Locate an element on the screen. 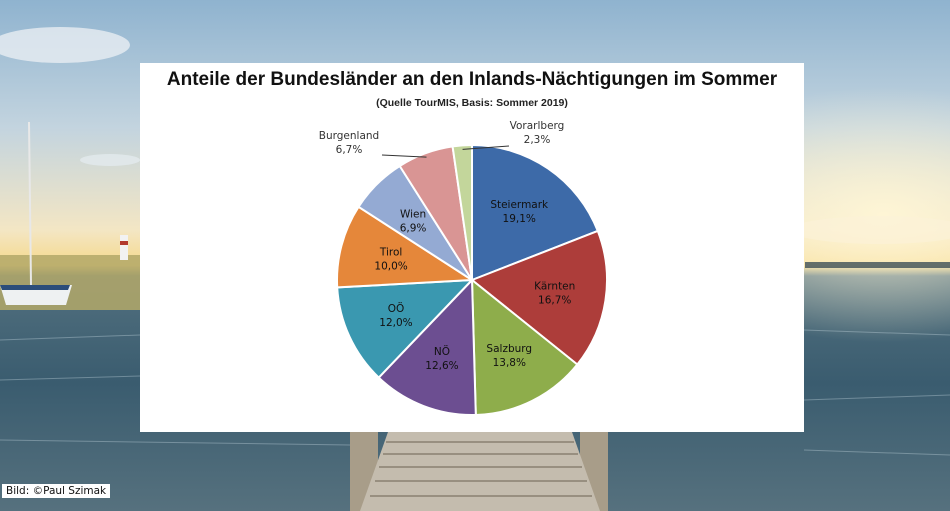  slice-value-vorarlberg: 2,3% is located at coordinates (537, 140).